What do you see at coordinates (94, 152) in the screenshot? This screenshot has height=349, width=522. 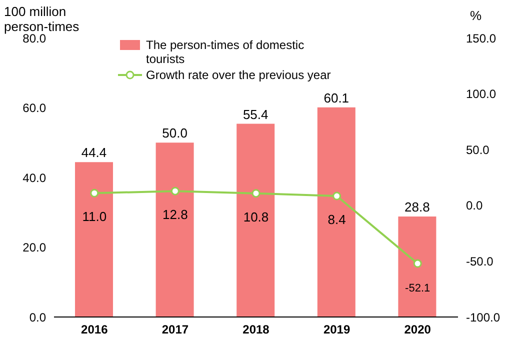 I see `data-label: 44.4` at bounding box center [94, 152].